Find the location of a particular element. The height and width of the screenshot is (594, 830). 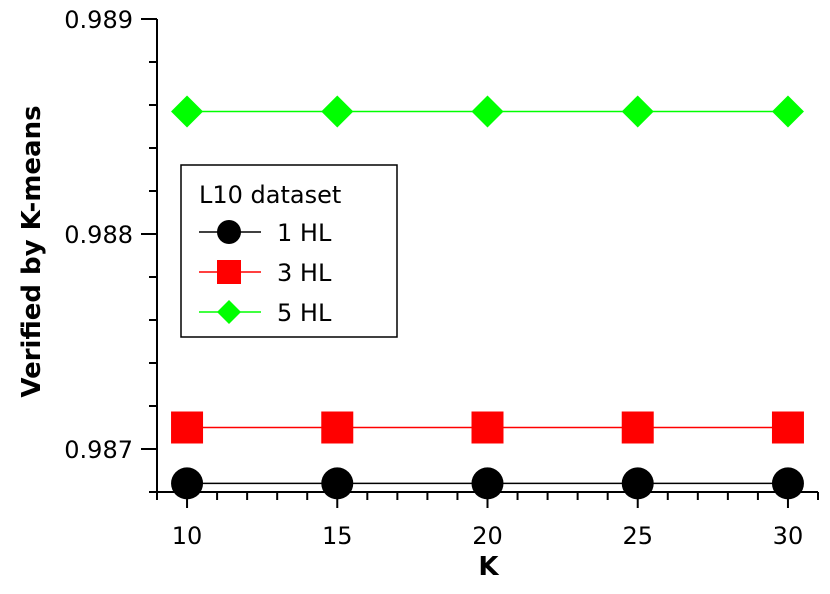

y-tick-label: 0.987 is located at coordinates (98, 450).